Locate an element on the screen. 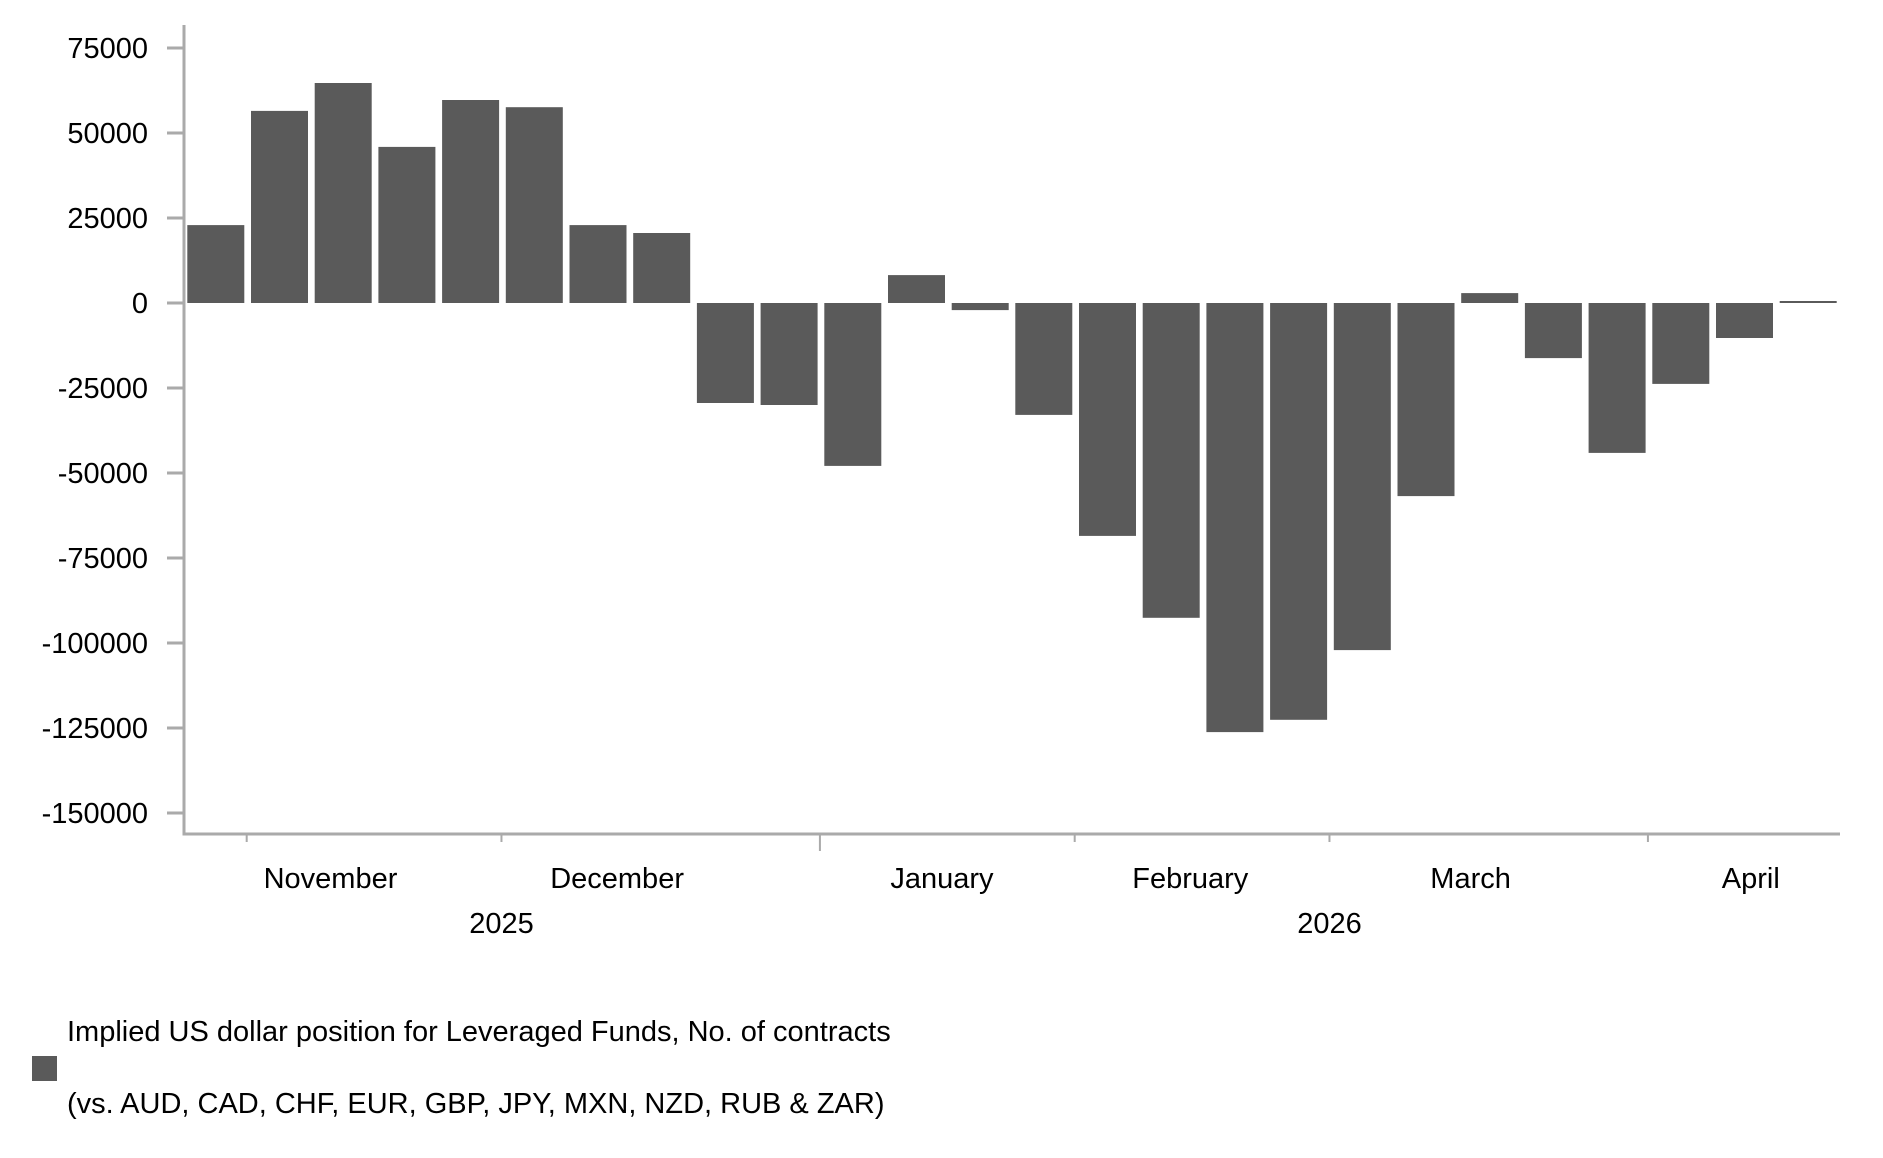  y-tick-label: -75000 is located at coordinates (103, 559).